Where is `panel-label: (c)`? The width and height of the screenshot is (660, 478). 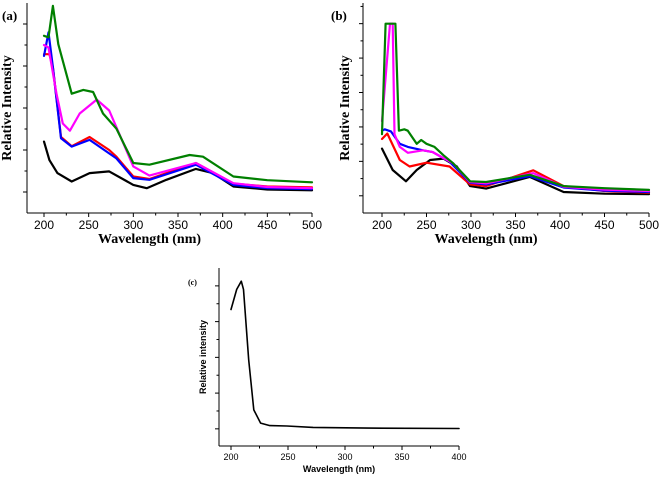 panel-label: (c) is located at coordinates (192, 282).